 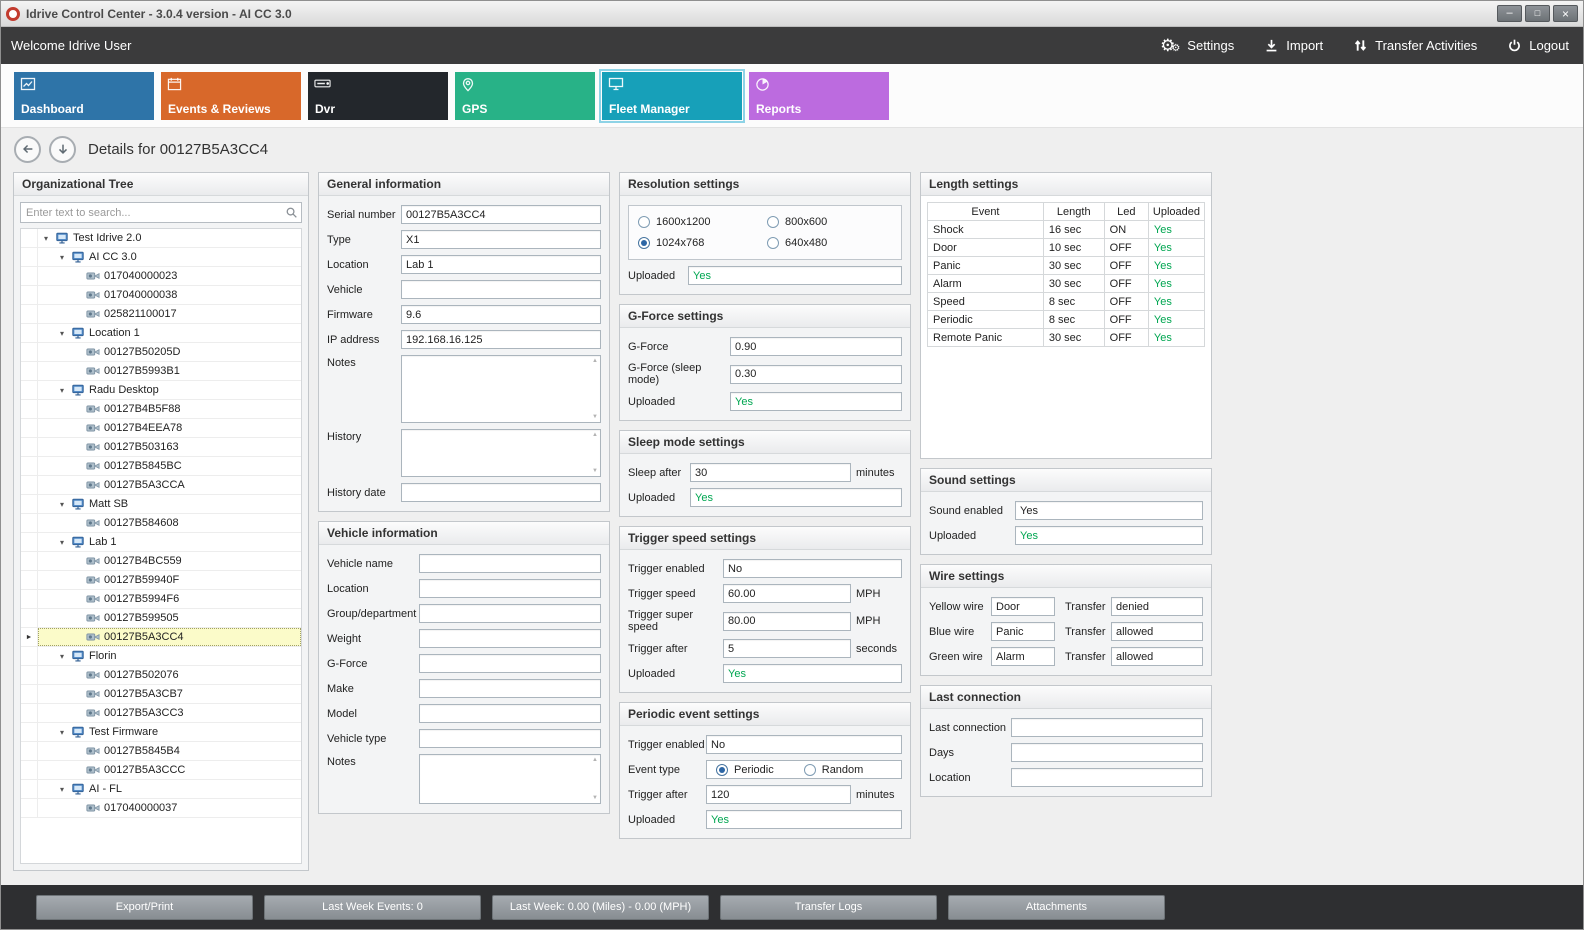 I want to click on tab-reports: Reports, so click(x=819, y=95).